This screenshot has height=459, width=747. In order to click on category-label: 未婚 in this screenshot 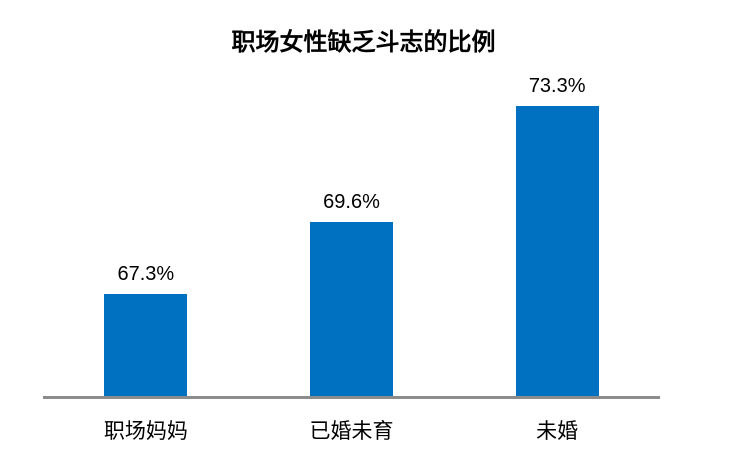, I will do `click(557, 431)`.